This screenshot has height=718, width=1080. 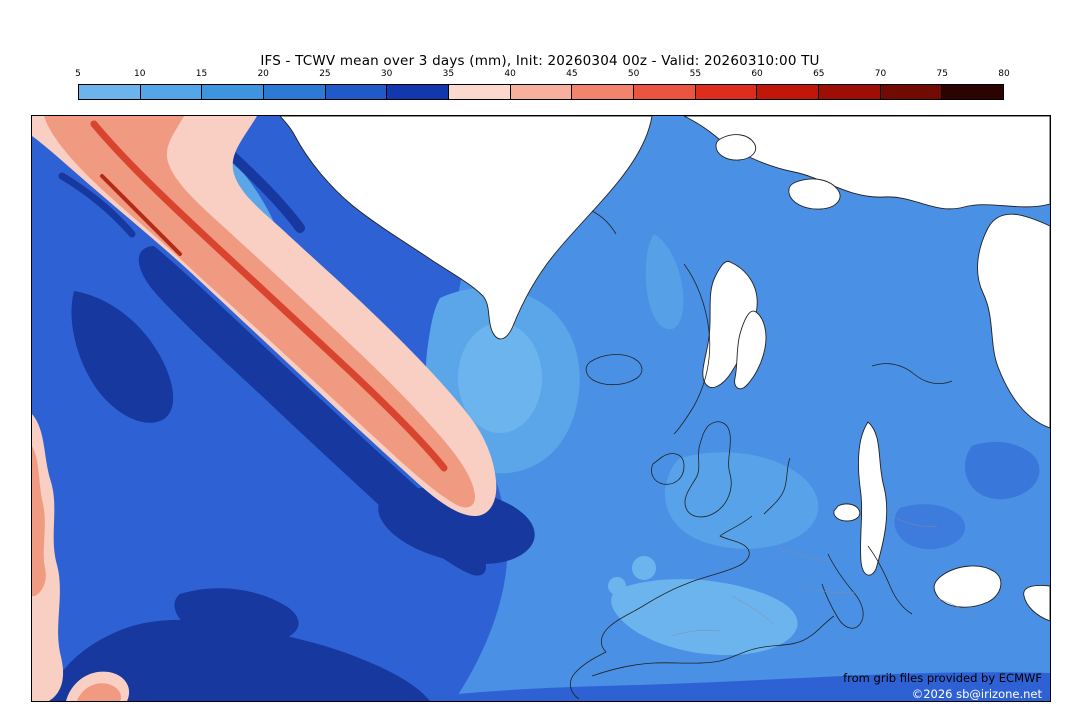 I want to click on colorbar-tick-label: 15, so click(x=201, y=74).